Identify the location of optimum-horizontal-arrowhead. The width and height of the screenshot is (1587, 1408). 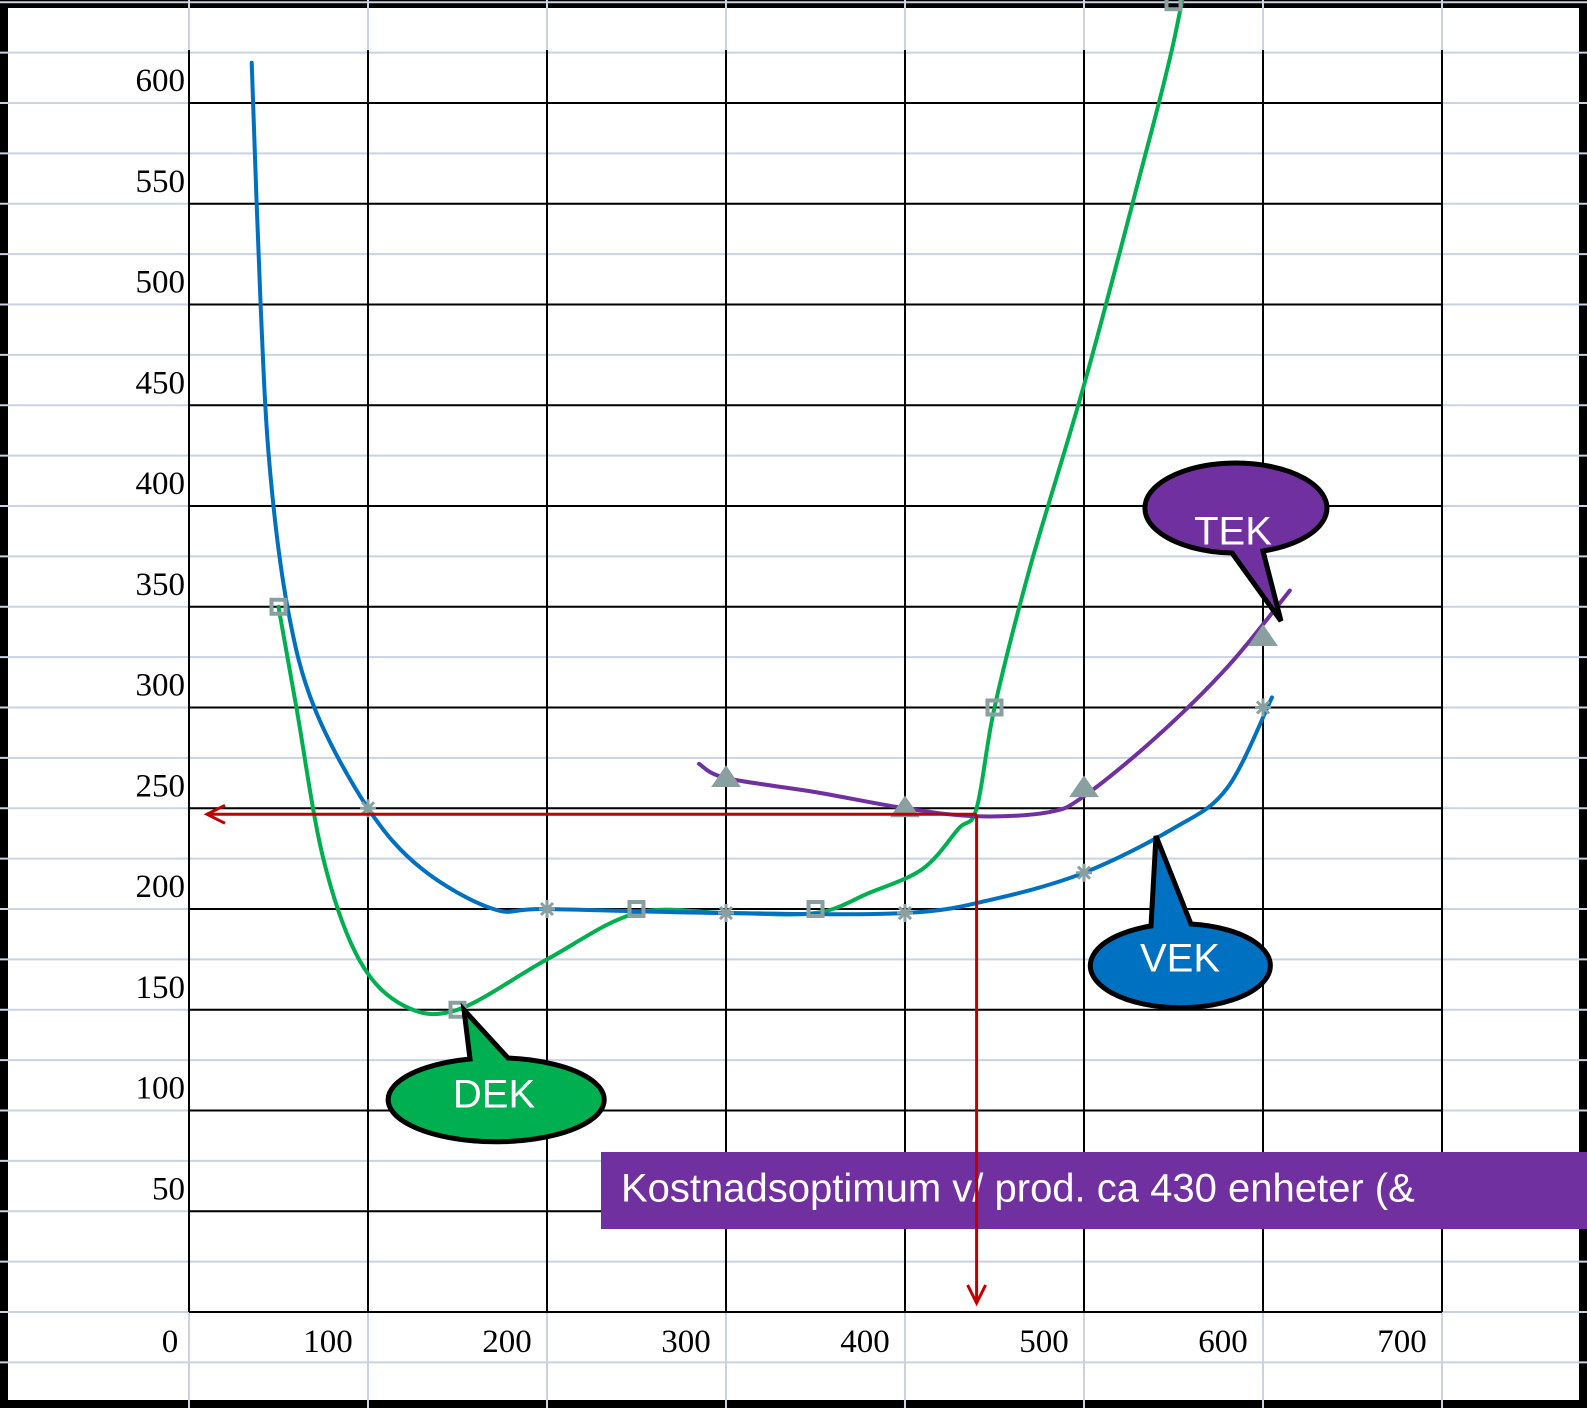
(214, 814).